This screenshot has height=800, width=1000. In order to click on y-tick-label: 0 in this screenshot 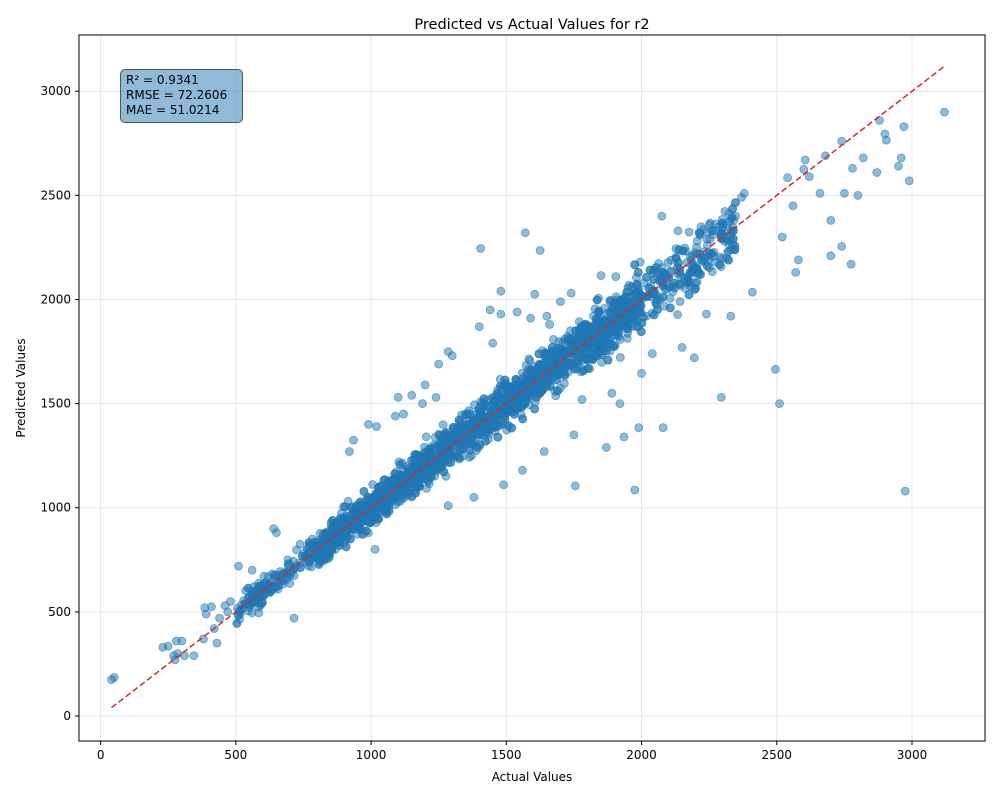, I will do `click(67, 716)`.